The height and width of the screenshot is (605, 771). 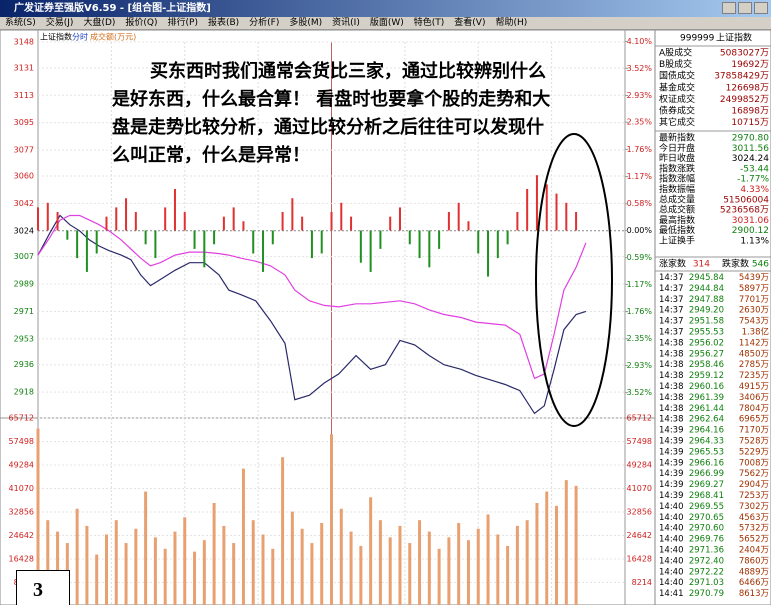 I want to click on breadth-text: 314, so click(x=701, y=265).